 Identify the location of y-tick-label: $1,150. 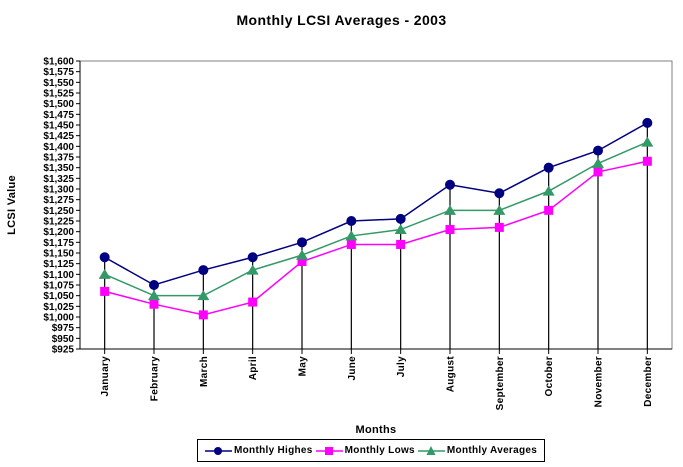
(58, 254).